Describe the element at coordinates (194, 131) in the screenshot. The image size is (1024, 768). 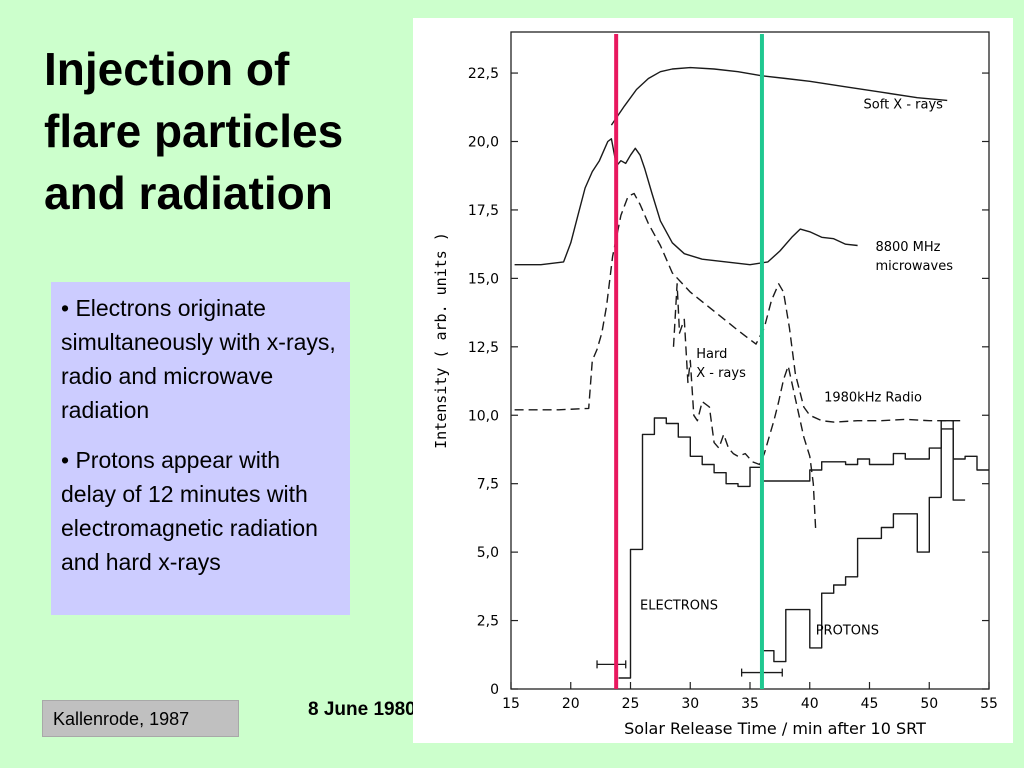
I see `title-line-2: flare particles` at that location.